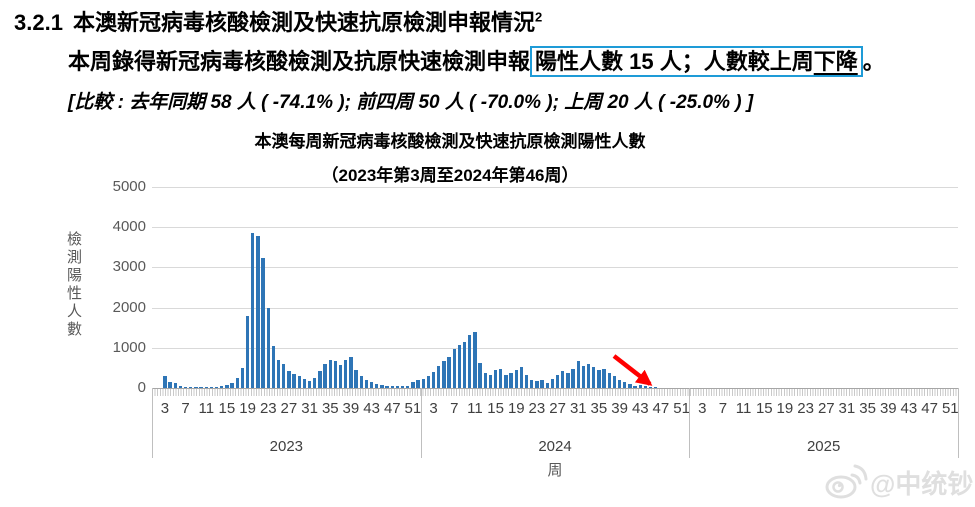 The image size is (975, 507). I want to click on footnote-marker: 2, so click(538, 17).